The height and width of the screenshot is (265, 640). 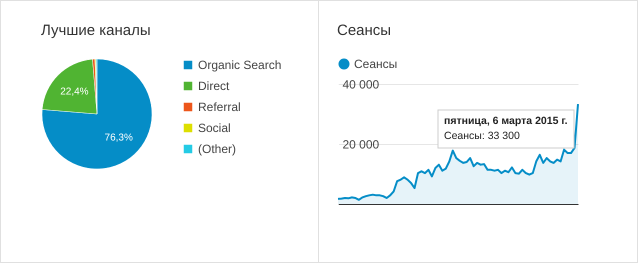 I want to click on y-tick-label: 40 000, so click(x=361, y=85).